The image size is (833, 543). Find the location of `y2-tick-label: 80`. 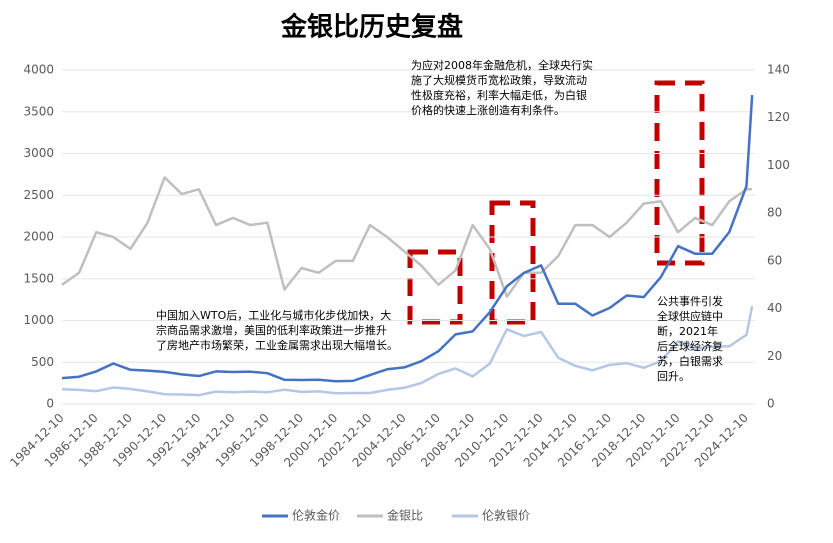

y2-tick-label: 80 is located at coordinates (774, 213).